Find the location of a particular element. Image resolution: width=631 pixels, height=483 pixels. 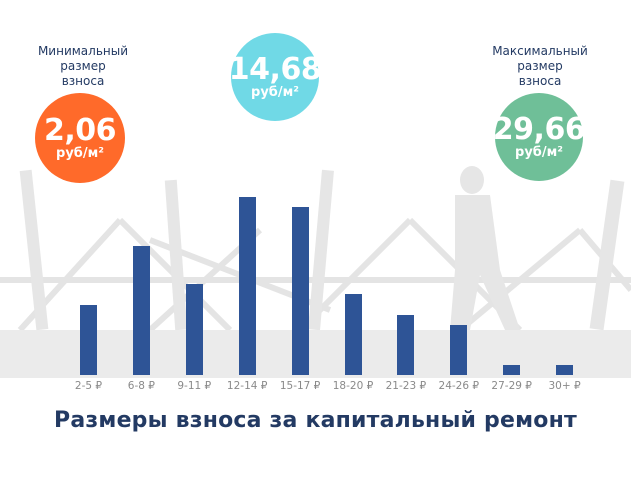

chart-title: Размеры взноса за капитальный ремонт is located at coordinates (315, 420).